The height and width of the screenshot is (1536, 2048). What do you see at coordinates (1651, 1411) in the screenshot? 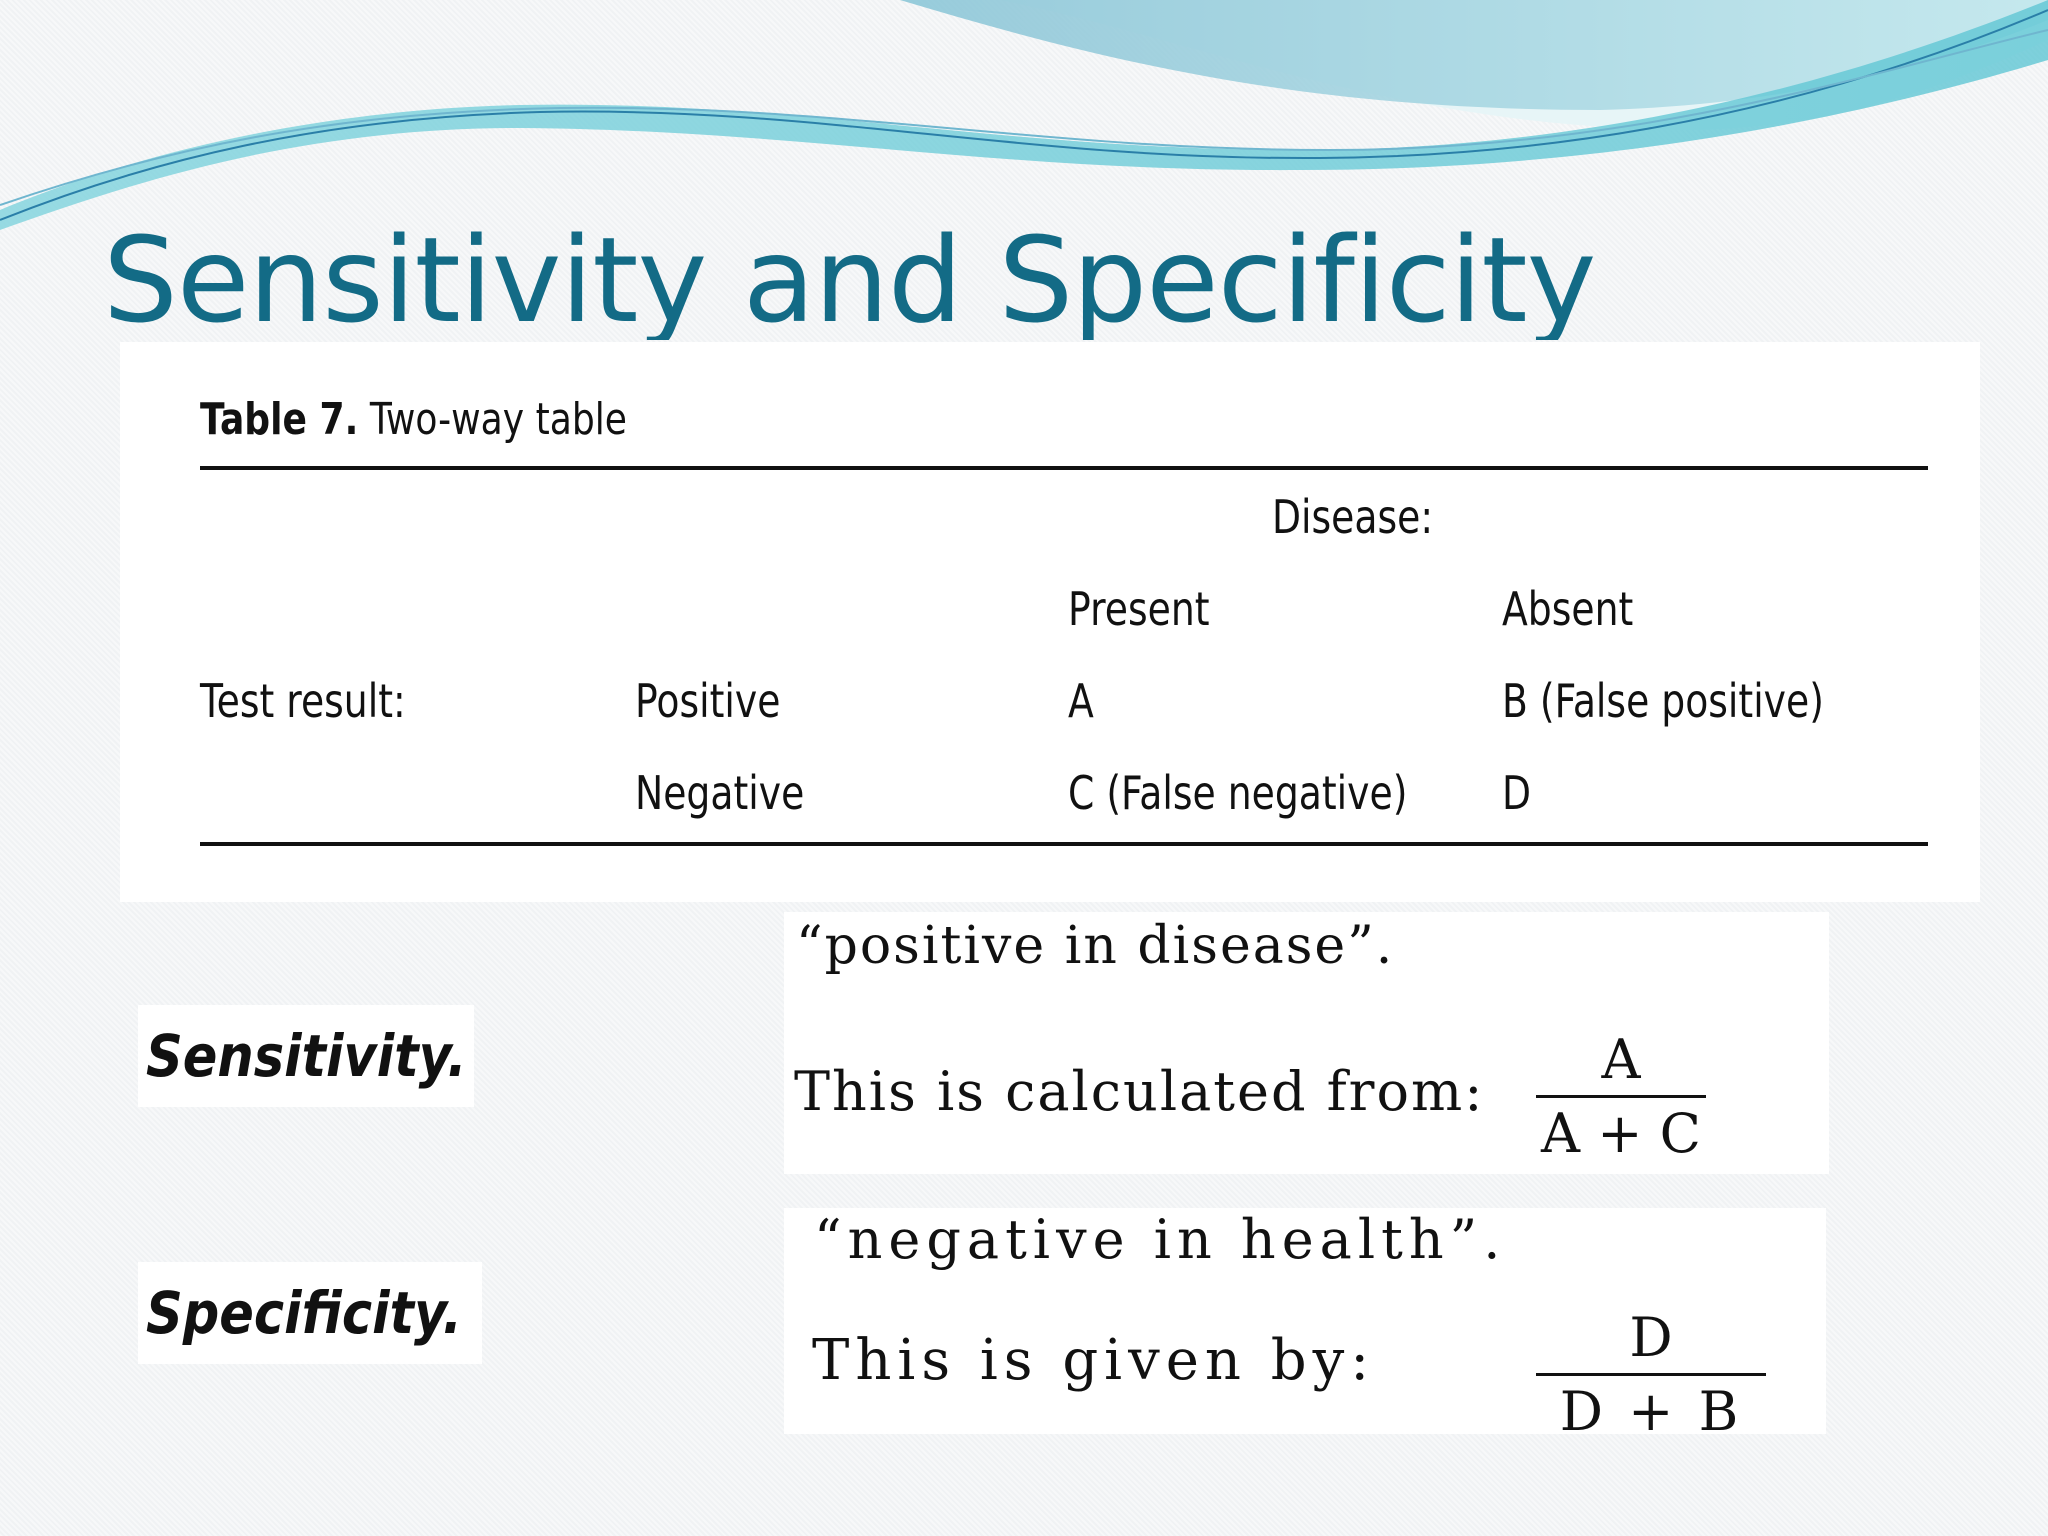
I see `specificity-denominator: D + B` at bounding box center [1651, 1411].